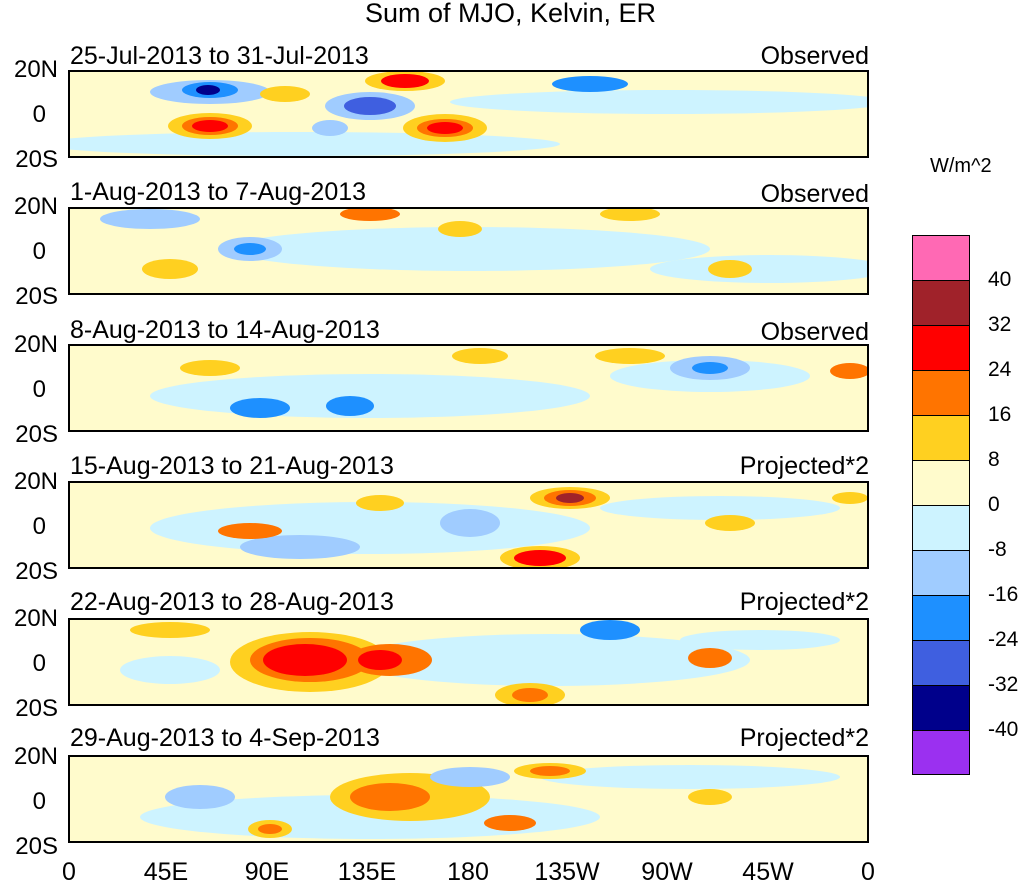 This screenshot has height=889, width=1021. Describe the element at coordinates (39, 251) in the screenshot. I see `lat-label-eq-2: 0` at that location.